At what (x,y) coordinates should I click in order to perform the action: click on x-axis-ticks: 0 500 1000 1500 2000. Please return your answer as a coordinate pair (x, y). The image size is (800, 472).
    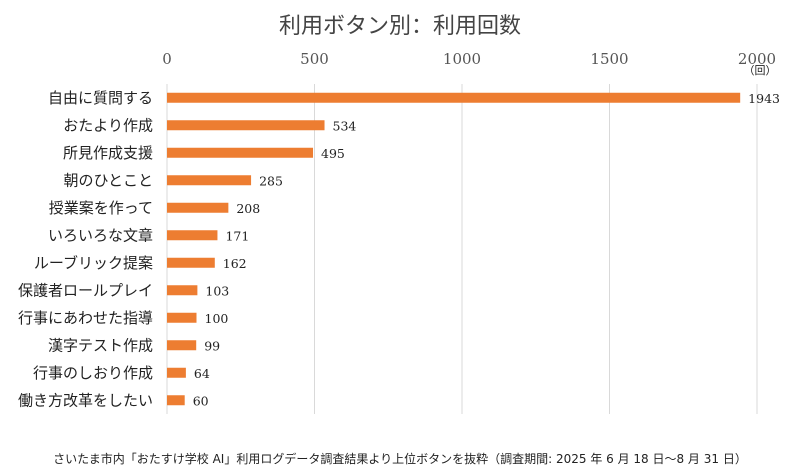
    Looking at the image, I should click on (469, 59).